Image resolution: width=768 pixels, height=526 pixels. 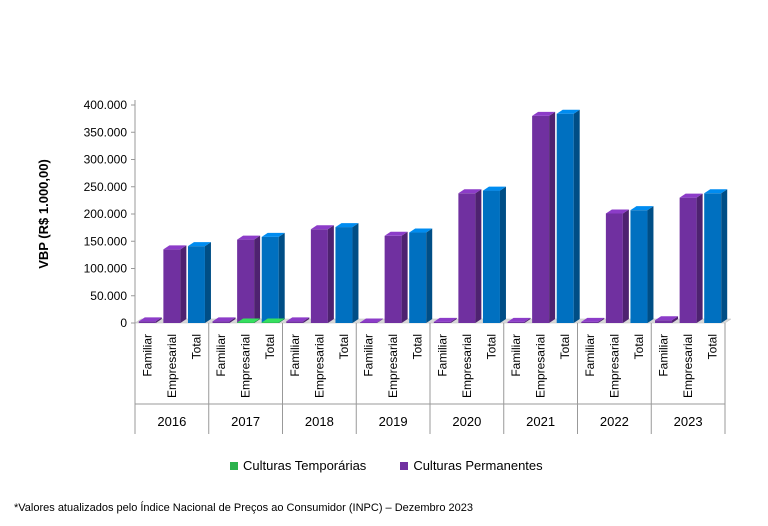 I want to click on x-year-label: 2023, so click(x=688, y=421).